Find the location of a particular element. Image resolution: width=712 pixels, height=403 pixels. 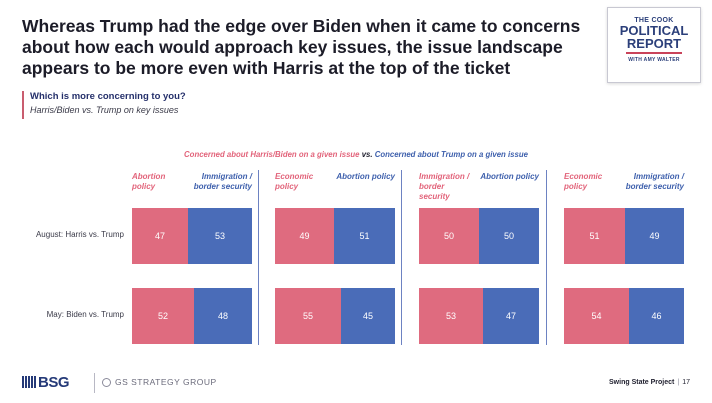

bar-segment-harris: 47 is located at coordinates (160, 236).